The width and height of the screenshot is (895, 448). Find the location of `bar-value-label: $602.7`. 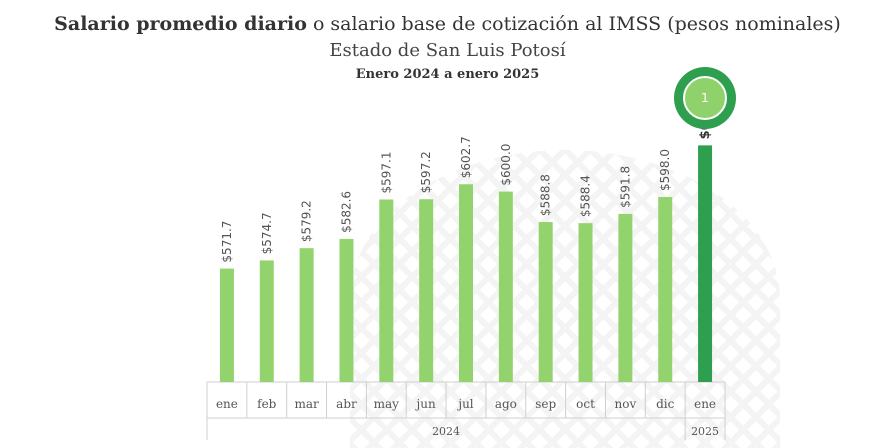

bar-value-label: $602.7 is located at coordinates (466, 157).